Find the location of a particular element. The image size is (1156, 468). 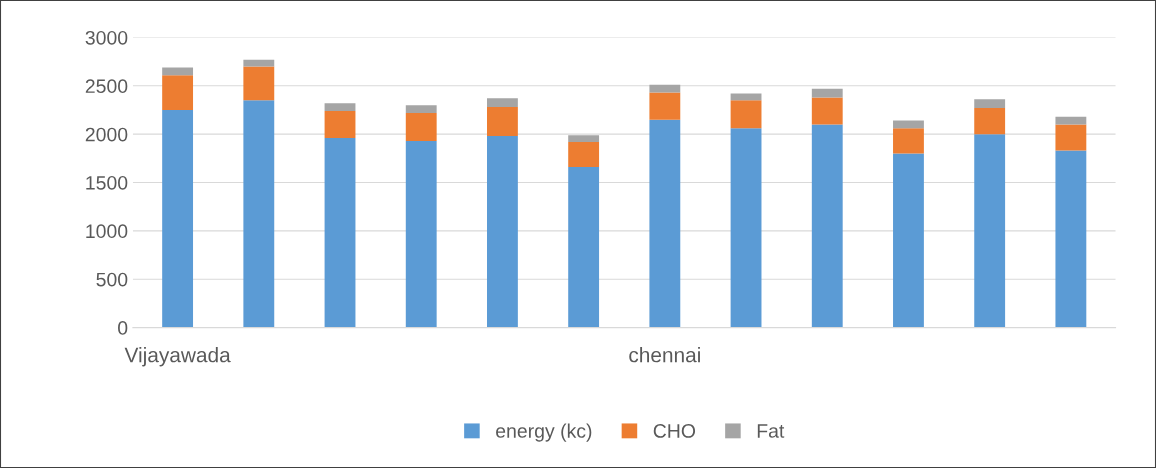

y-tick-label: 1500 is located at coordinates (107, 182).